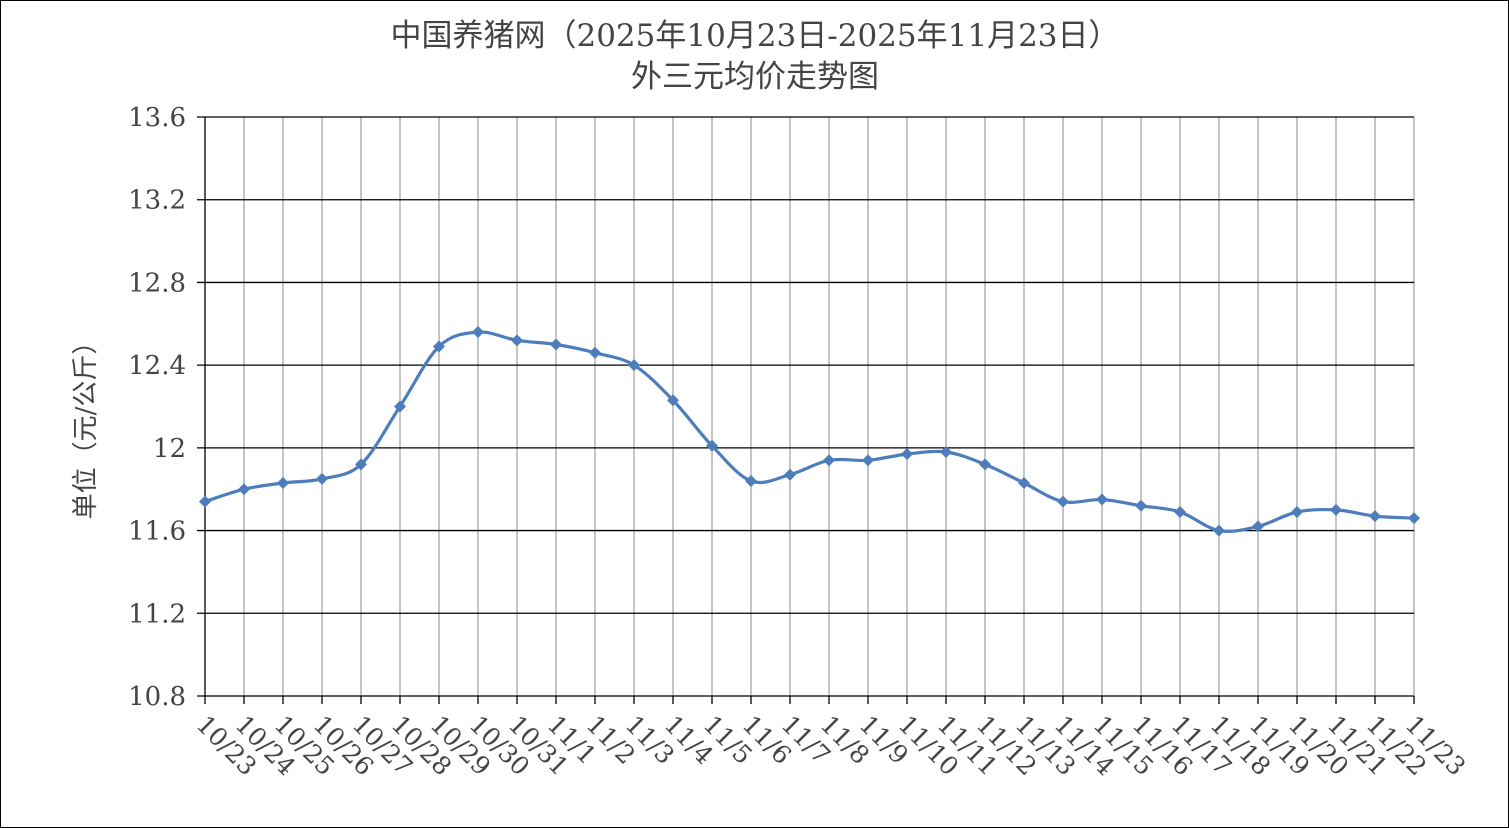 This screenshot has width=1509, height=828. Describe the element at coordinates (169, 449) in the screenshot. I see `y-tick-label: 12` at that location.